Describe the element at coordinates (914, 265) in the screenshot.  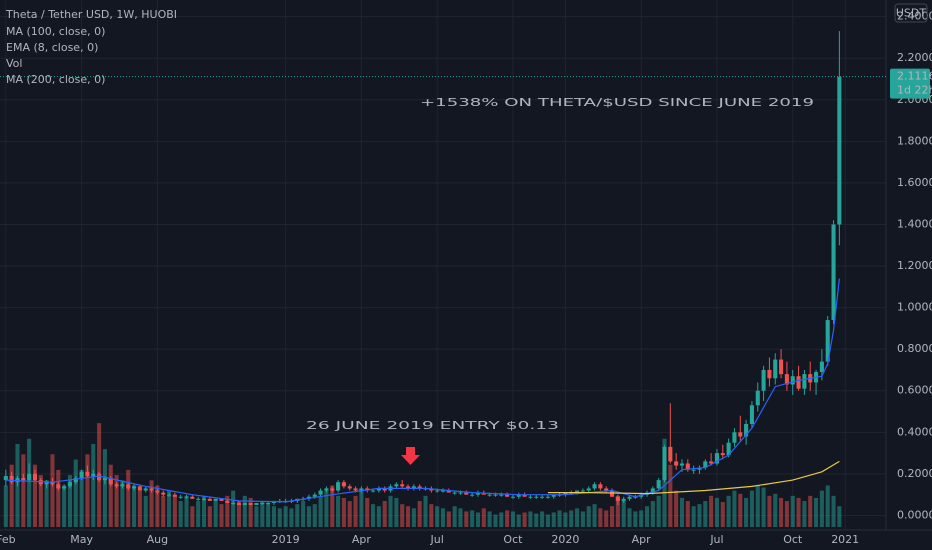
I see `y-tick-label: 1.2000` at that location.